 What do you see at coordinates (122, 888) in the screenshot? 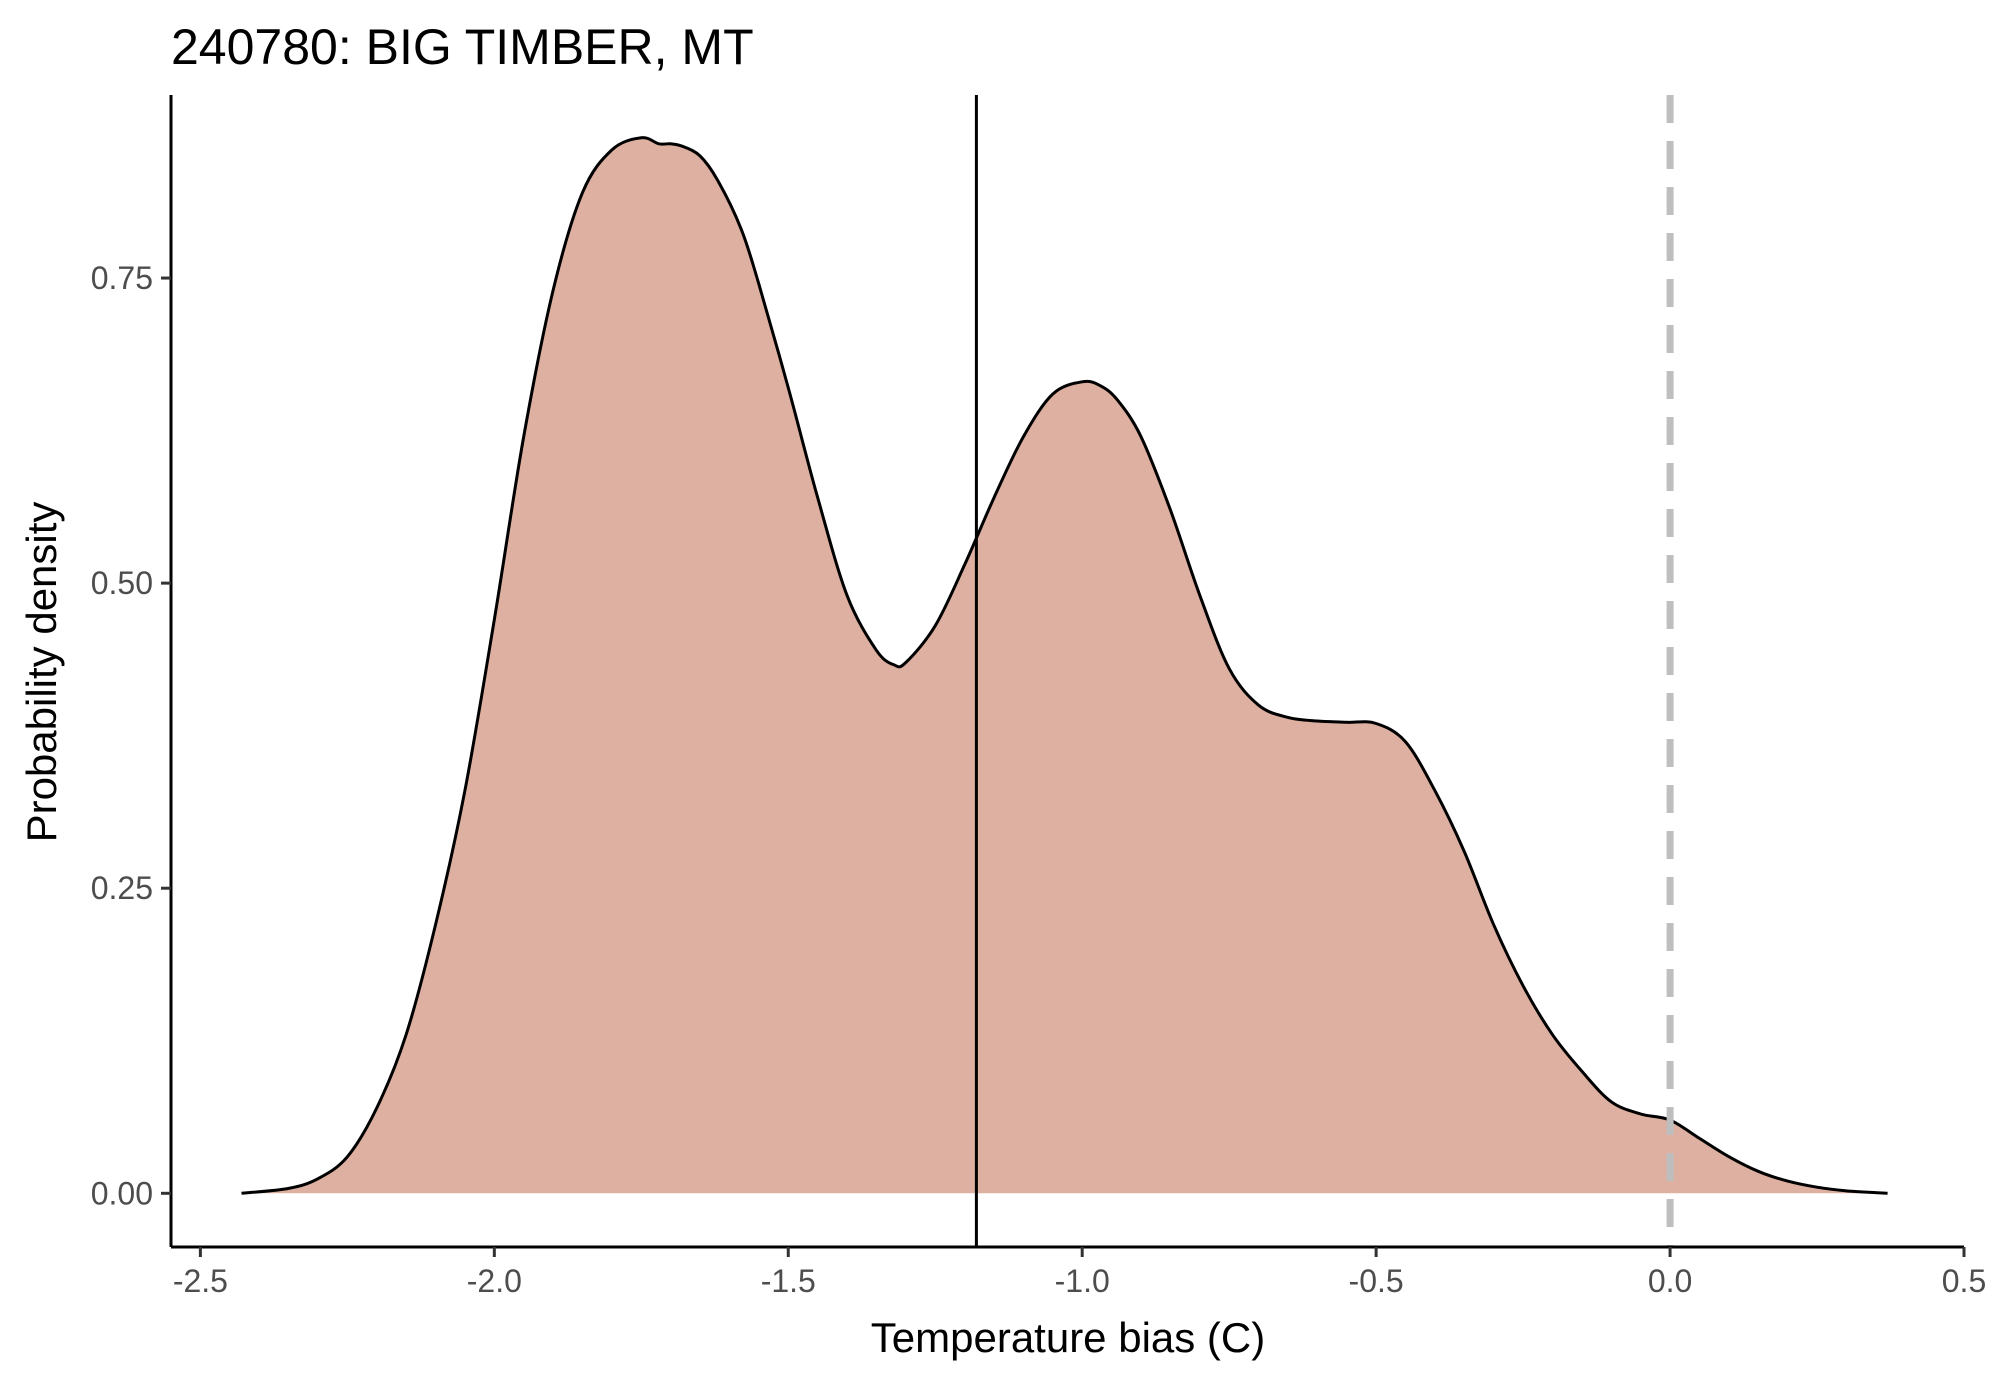
I see `y-tick-label: 0.25` at bounding box center [122, 888].